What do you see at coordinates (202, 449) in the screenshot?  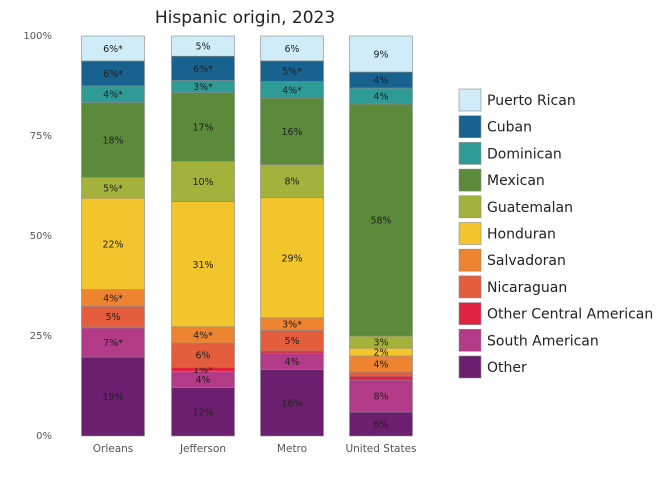 I see `x-tick-label: Jefferson` at bounding box center [202, 449].